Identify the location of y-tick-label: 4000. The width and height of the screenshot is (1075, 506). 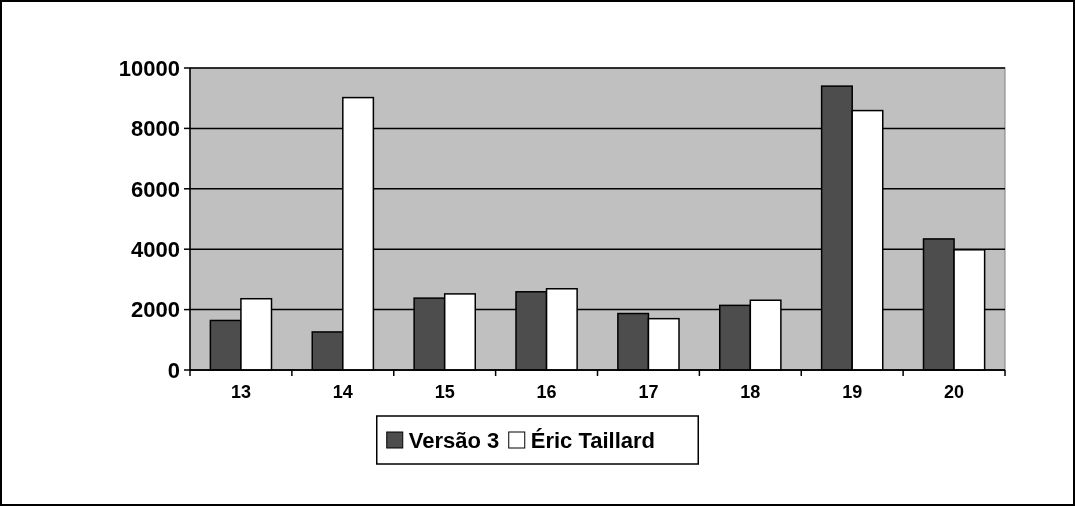
(155, 249).